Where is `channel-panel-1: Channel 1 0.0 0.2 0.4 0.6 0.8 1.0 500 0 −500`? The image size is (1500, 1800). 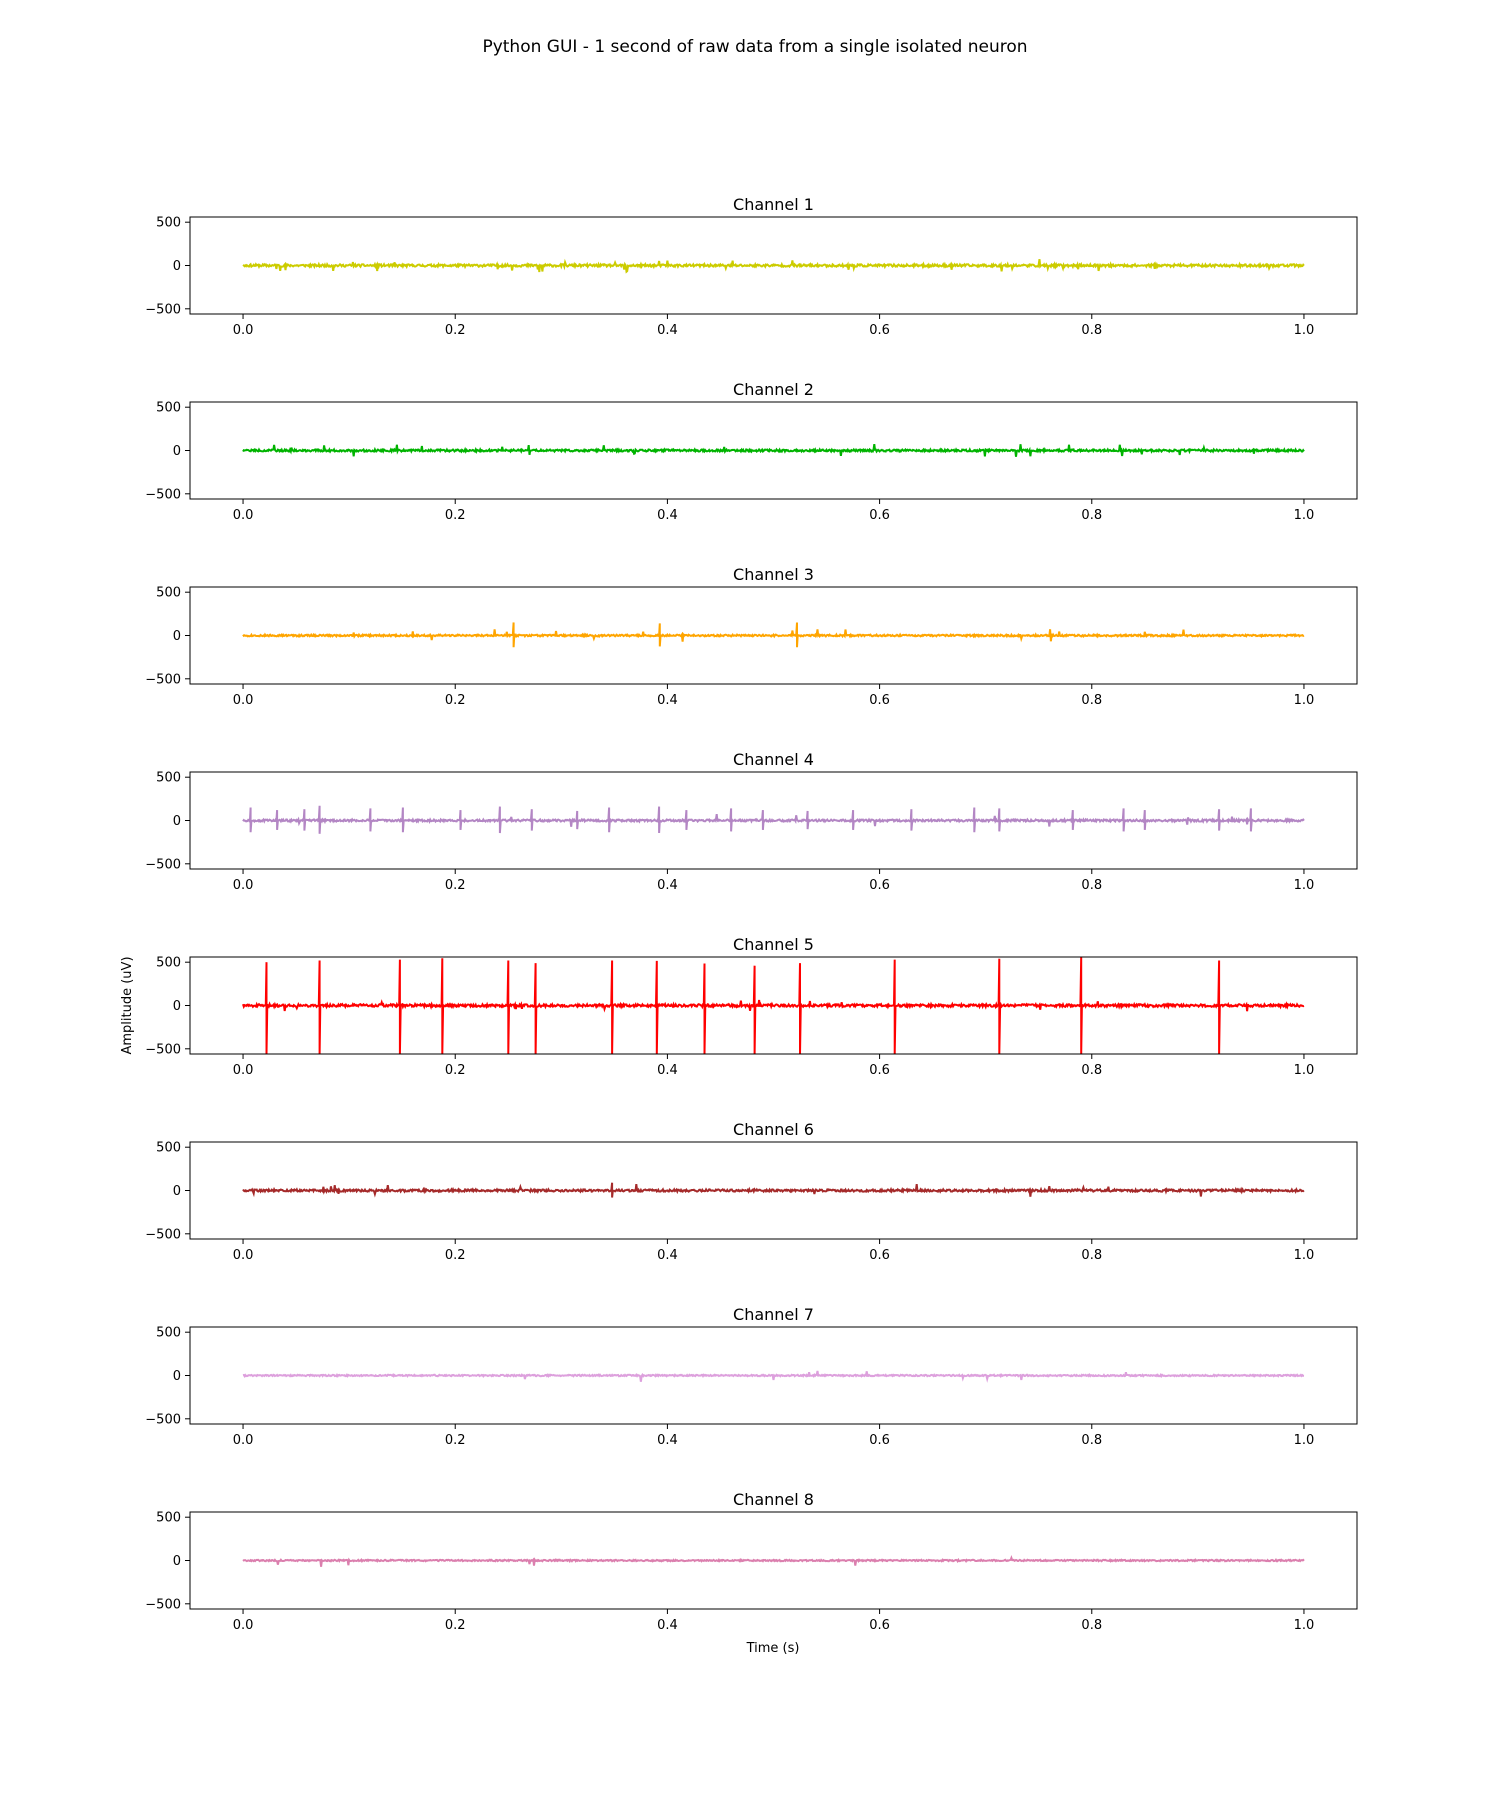
channel-panel-1: Channel 1 0.0 0.2 0.4 0.6 0.8 1.0 500 0 −500 is located at coordinates (751, 266).